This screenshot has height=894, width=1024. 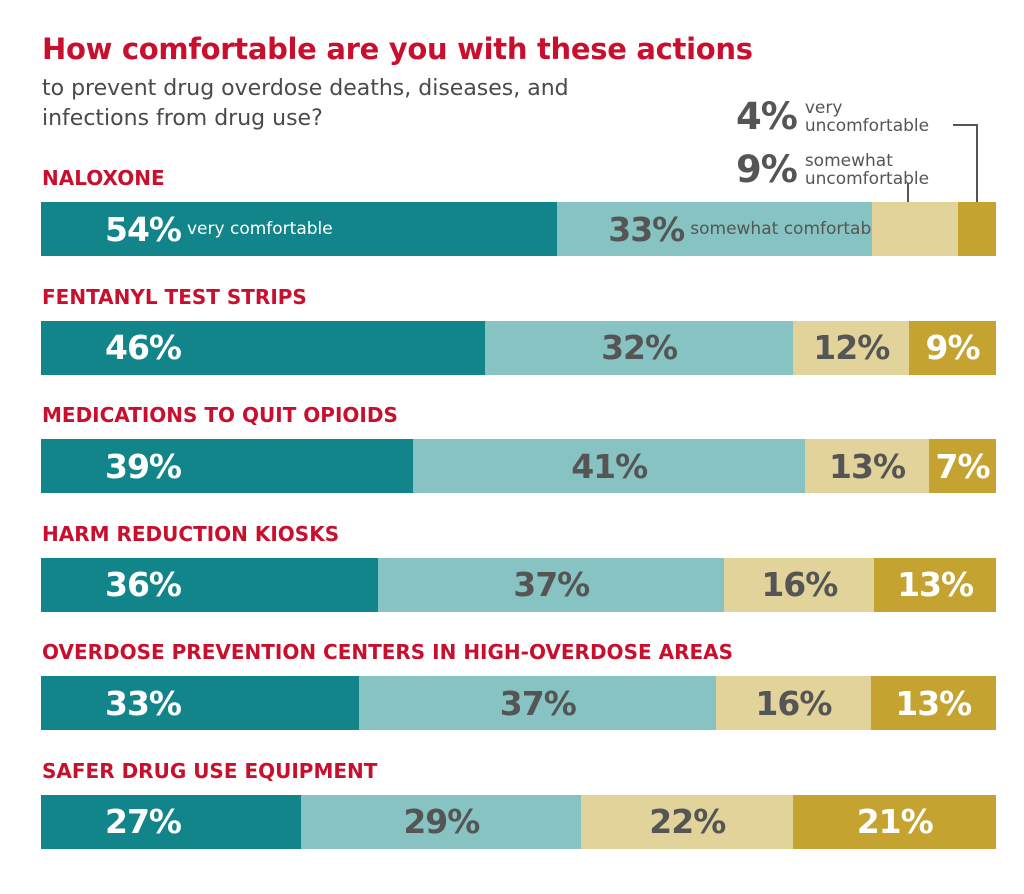 I want to click on bar-segment: 33% somewhat comfortable, so click(x=721, y=229).